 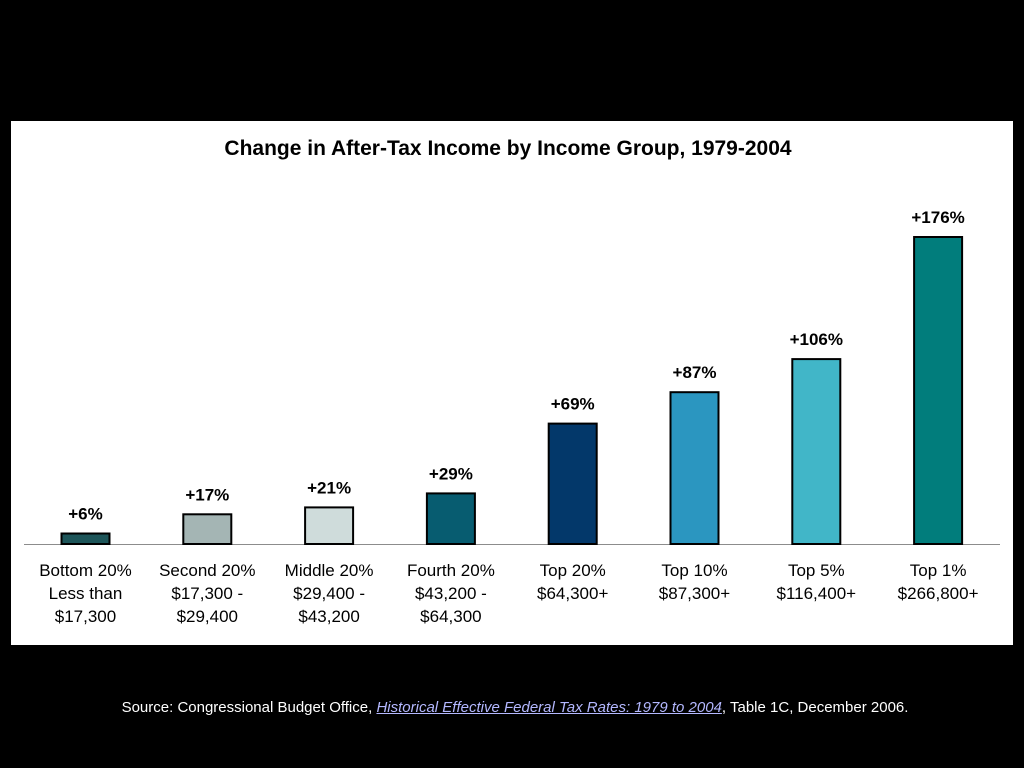 I want to click on data-label-3: +29%, so click(x=451, y=473).